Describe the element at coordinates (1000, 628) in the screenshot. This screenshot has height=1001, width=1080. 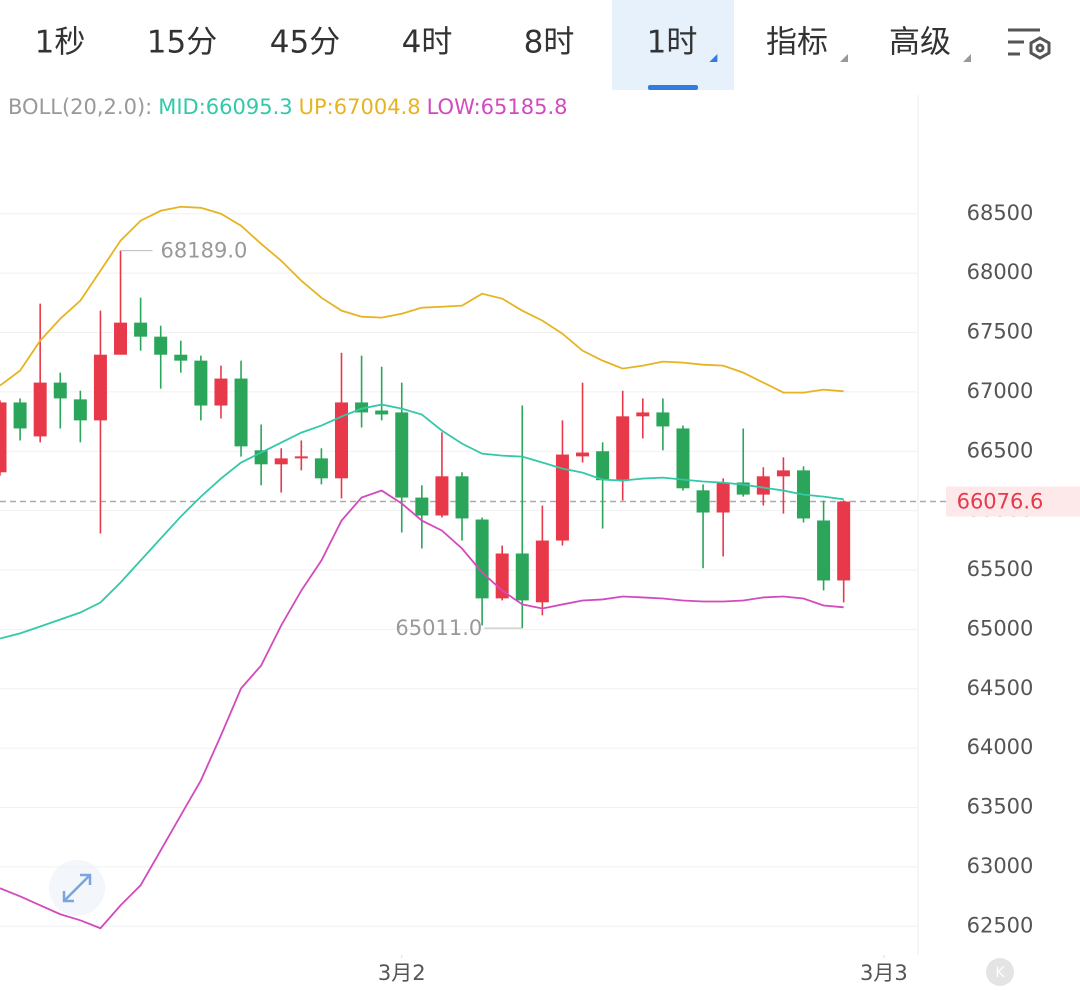
I see `y-tick-label: 65000` at that location.